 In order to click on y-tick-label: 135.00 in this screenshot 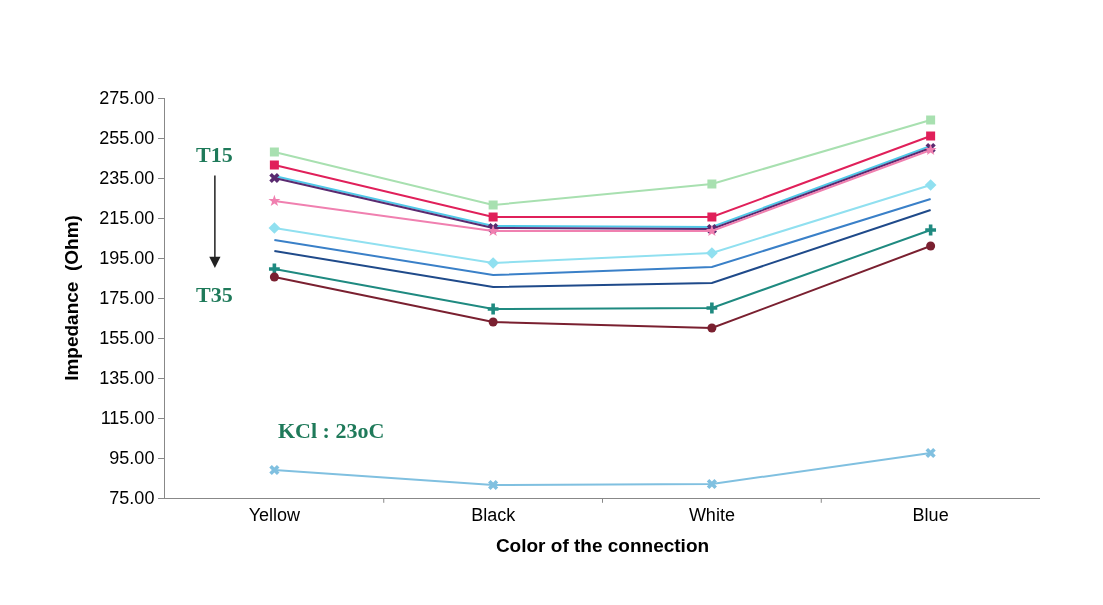, I will do `click(127, 378)`.